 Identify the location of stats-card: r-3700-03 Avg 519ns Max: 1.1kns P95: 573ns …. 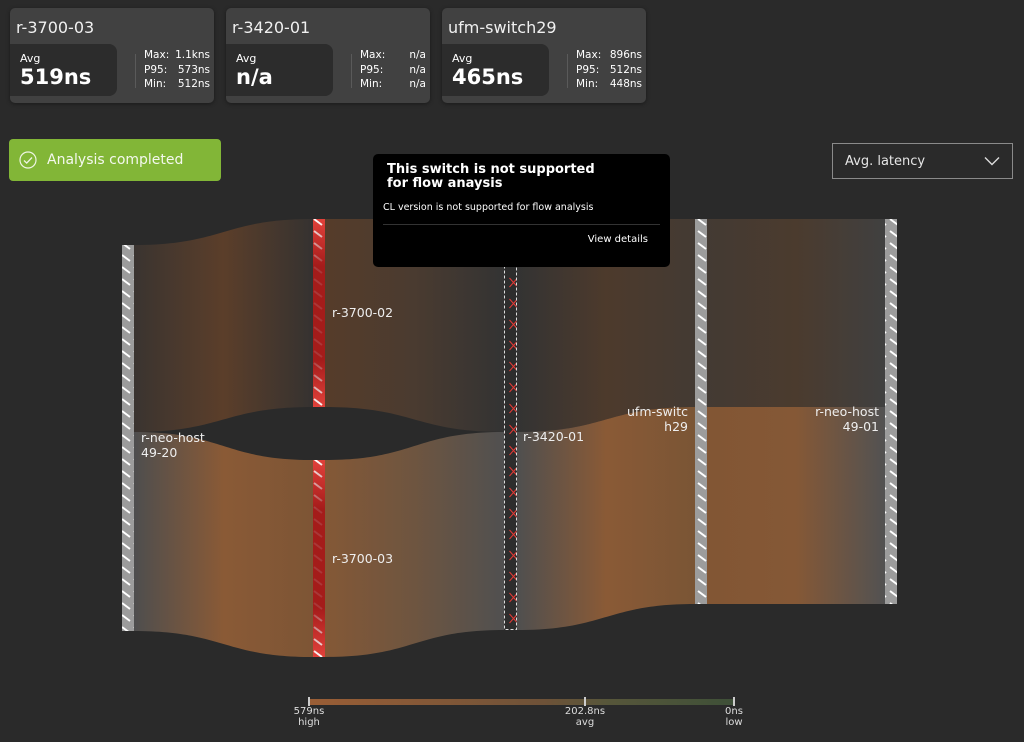
(112, 55).